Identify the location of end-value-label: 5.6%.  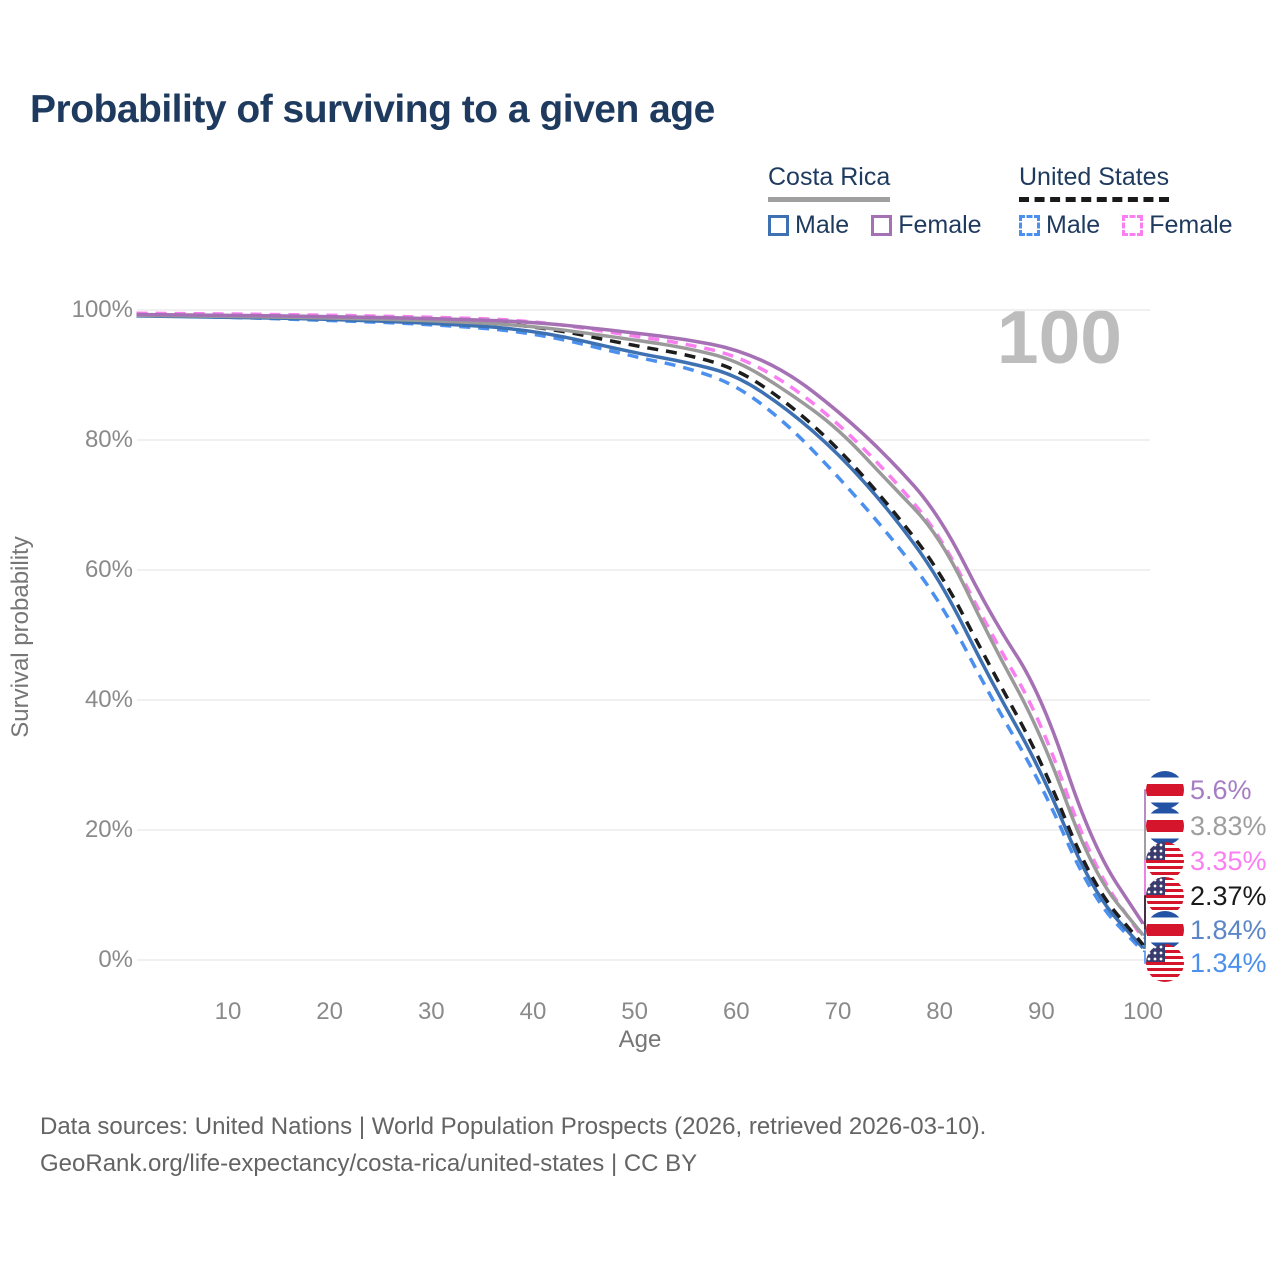
(1221, 789).